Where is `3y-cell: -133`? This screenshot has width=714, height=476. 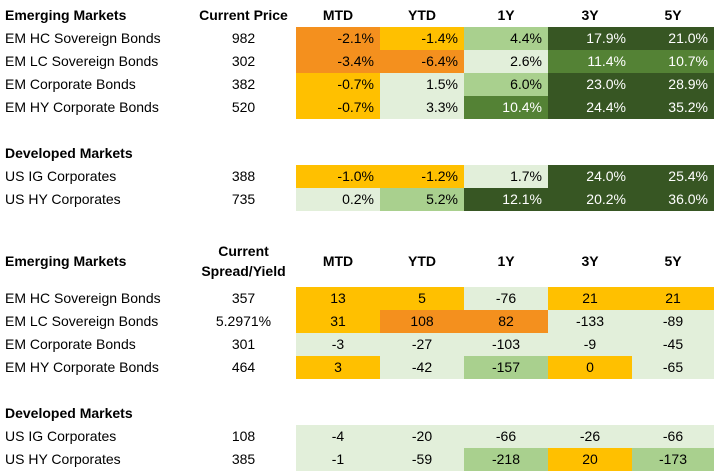
3y-cell: -133 is located at coordinates (590, 321).